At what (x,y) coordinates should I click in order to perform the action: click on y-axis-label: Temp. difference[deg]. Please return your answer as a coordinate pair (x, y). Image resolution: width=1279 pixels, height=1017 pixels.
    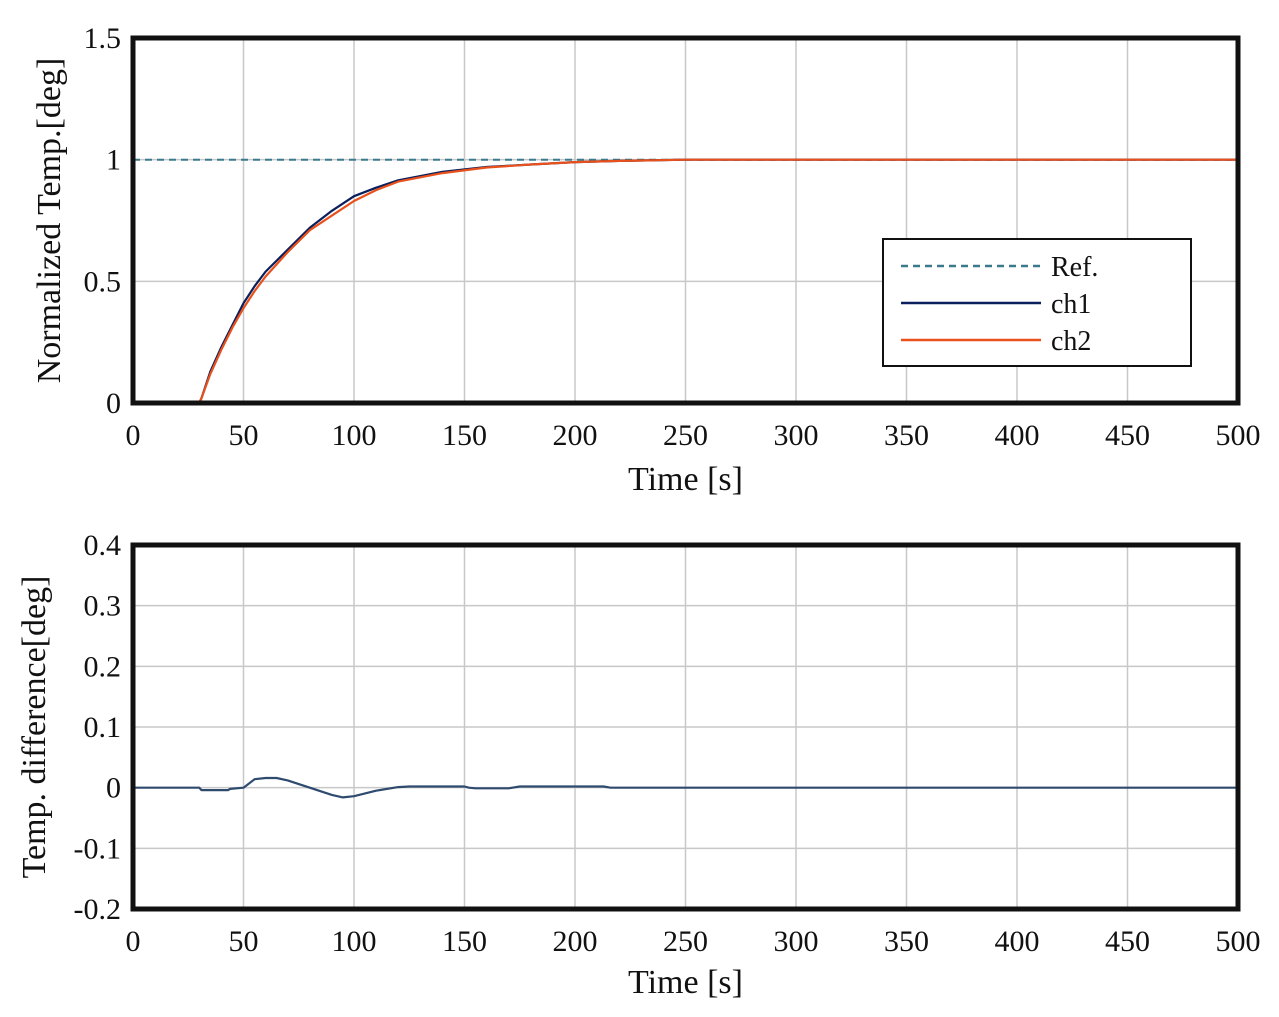
    Looking at the image, I should click on (34, 727).